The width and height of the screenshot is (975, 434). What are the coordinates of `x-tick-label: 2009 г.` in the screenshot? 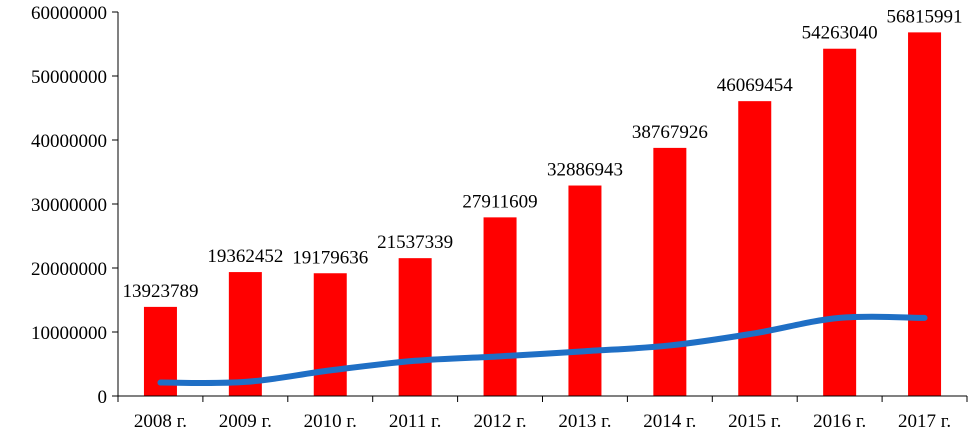 It's located at (245, 421).